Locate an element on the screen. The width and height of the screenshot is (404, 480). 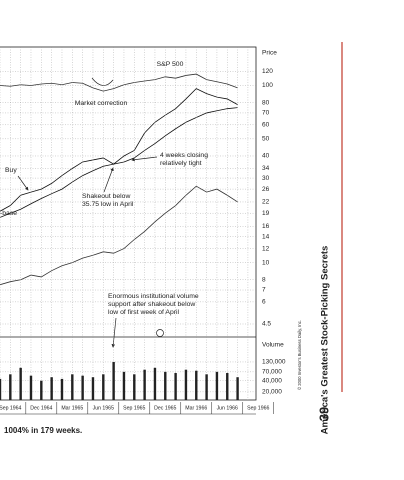
x-tick-label: Mar 1966 is located at coordinates (196, 408).